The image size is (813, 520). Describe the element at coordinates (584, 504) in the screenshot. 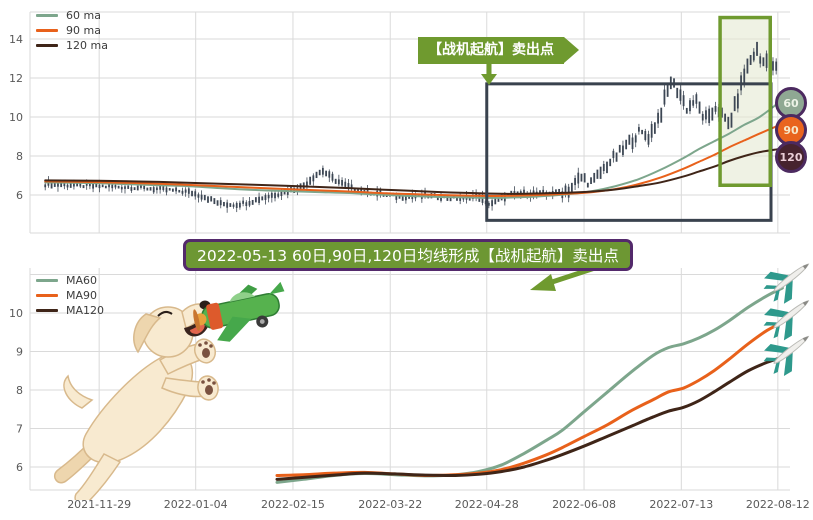

I see `x-axis-label: 2022-06-08` at that location.